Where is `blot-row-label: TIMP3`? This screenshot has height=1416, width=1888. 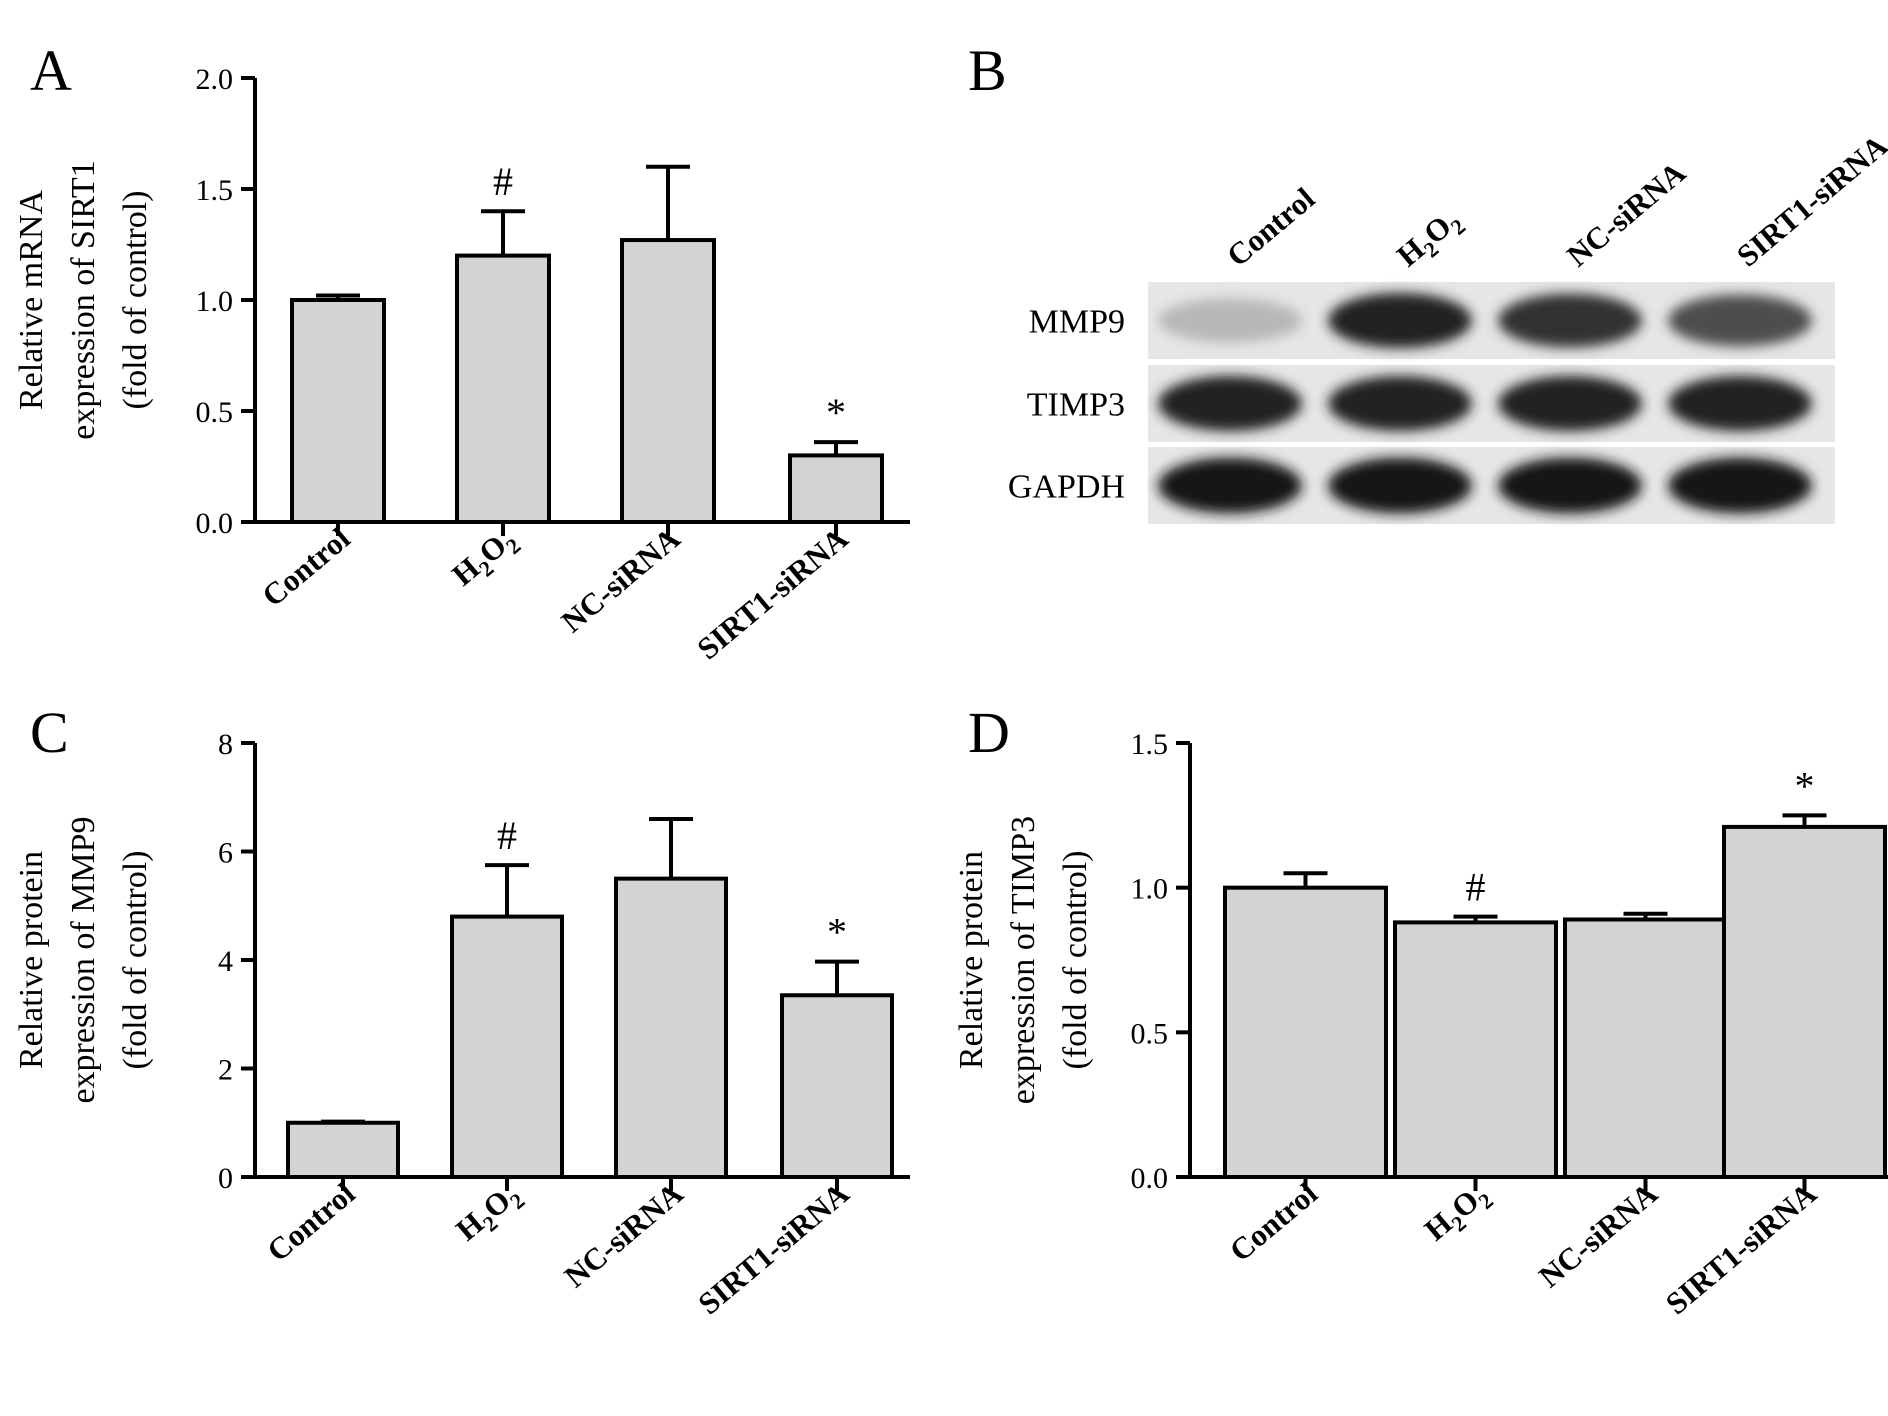 blot-row-label: TIMP3 is located at coordinates (1076, 405).